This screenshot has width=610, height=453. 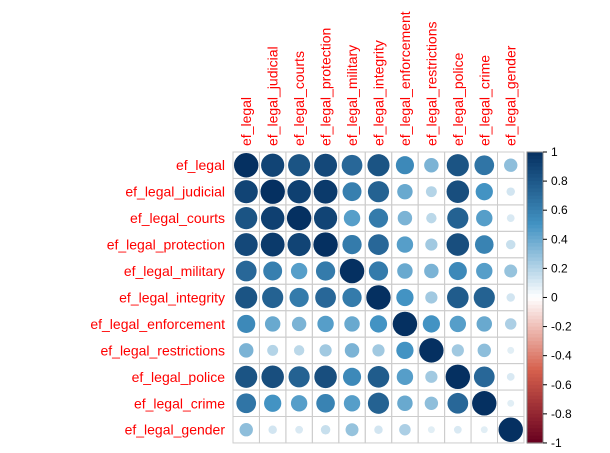 I want to click on colorbar-tick-label: -1, so click(x=556, y=443).